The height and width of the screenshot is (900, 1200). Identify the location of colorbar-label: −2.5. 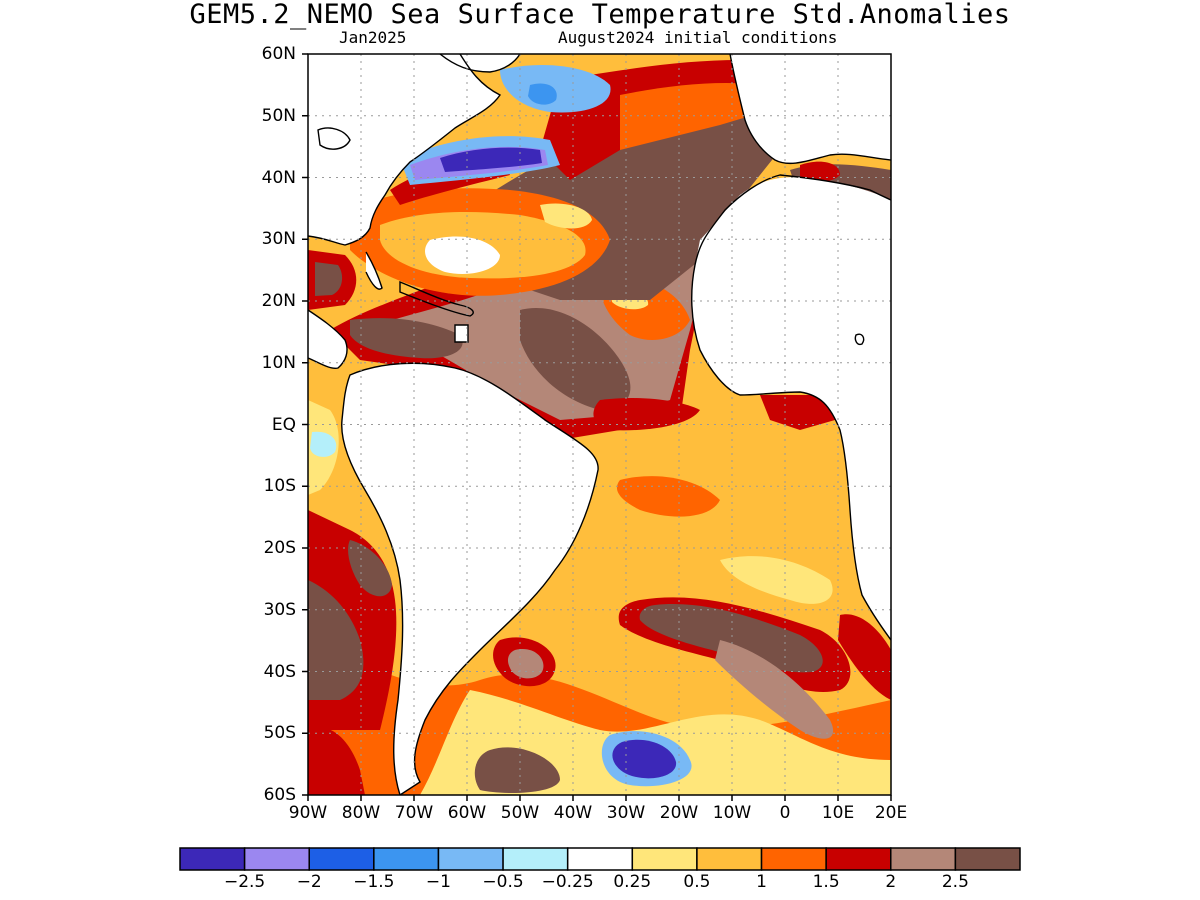
(244, 882).